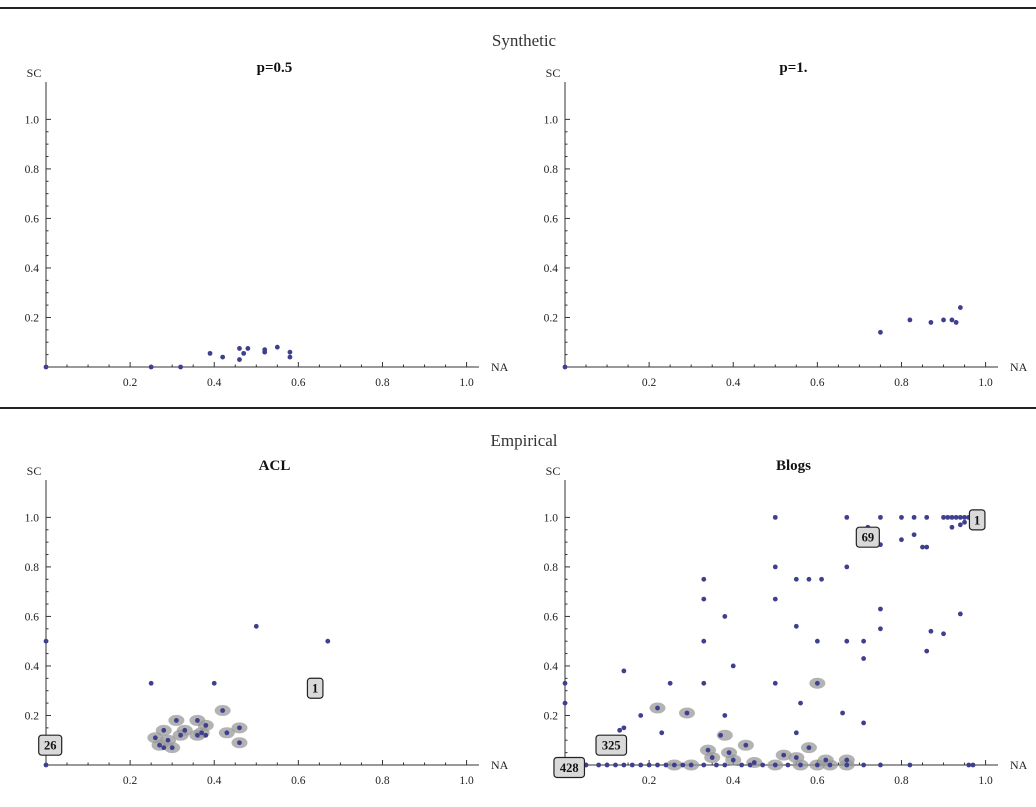  I want to click on annotation-69: 69, so click(867, 537).